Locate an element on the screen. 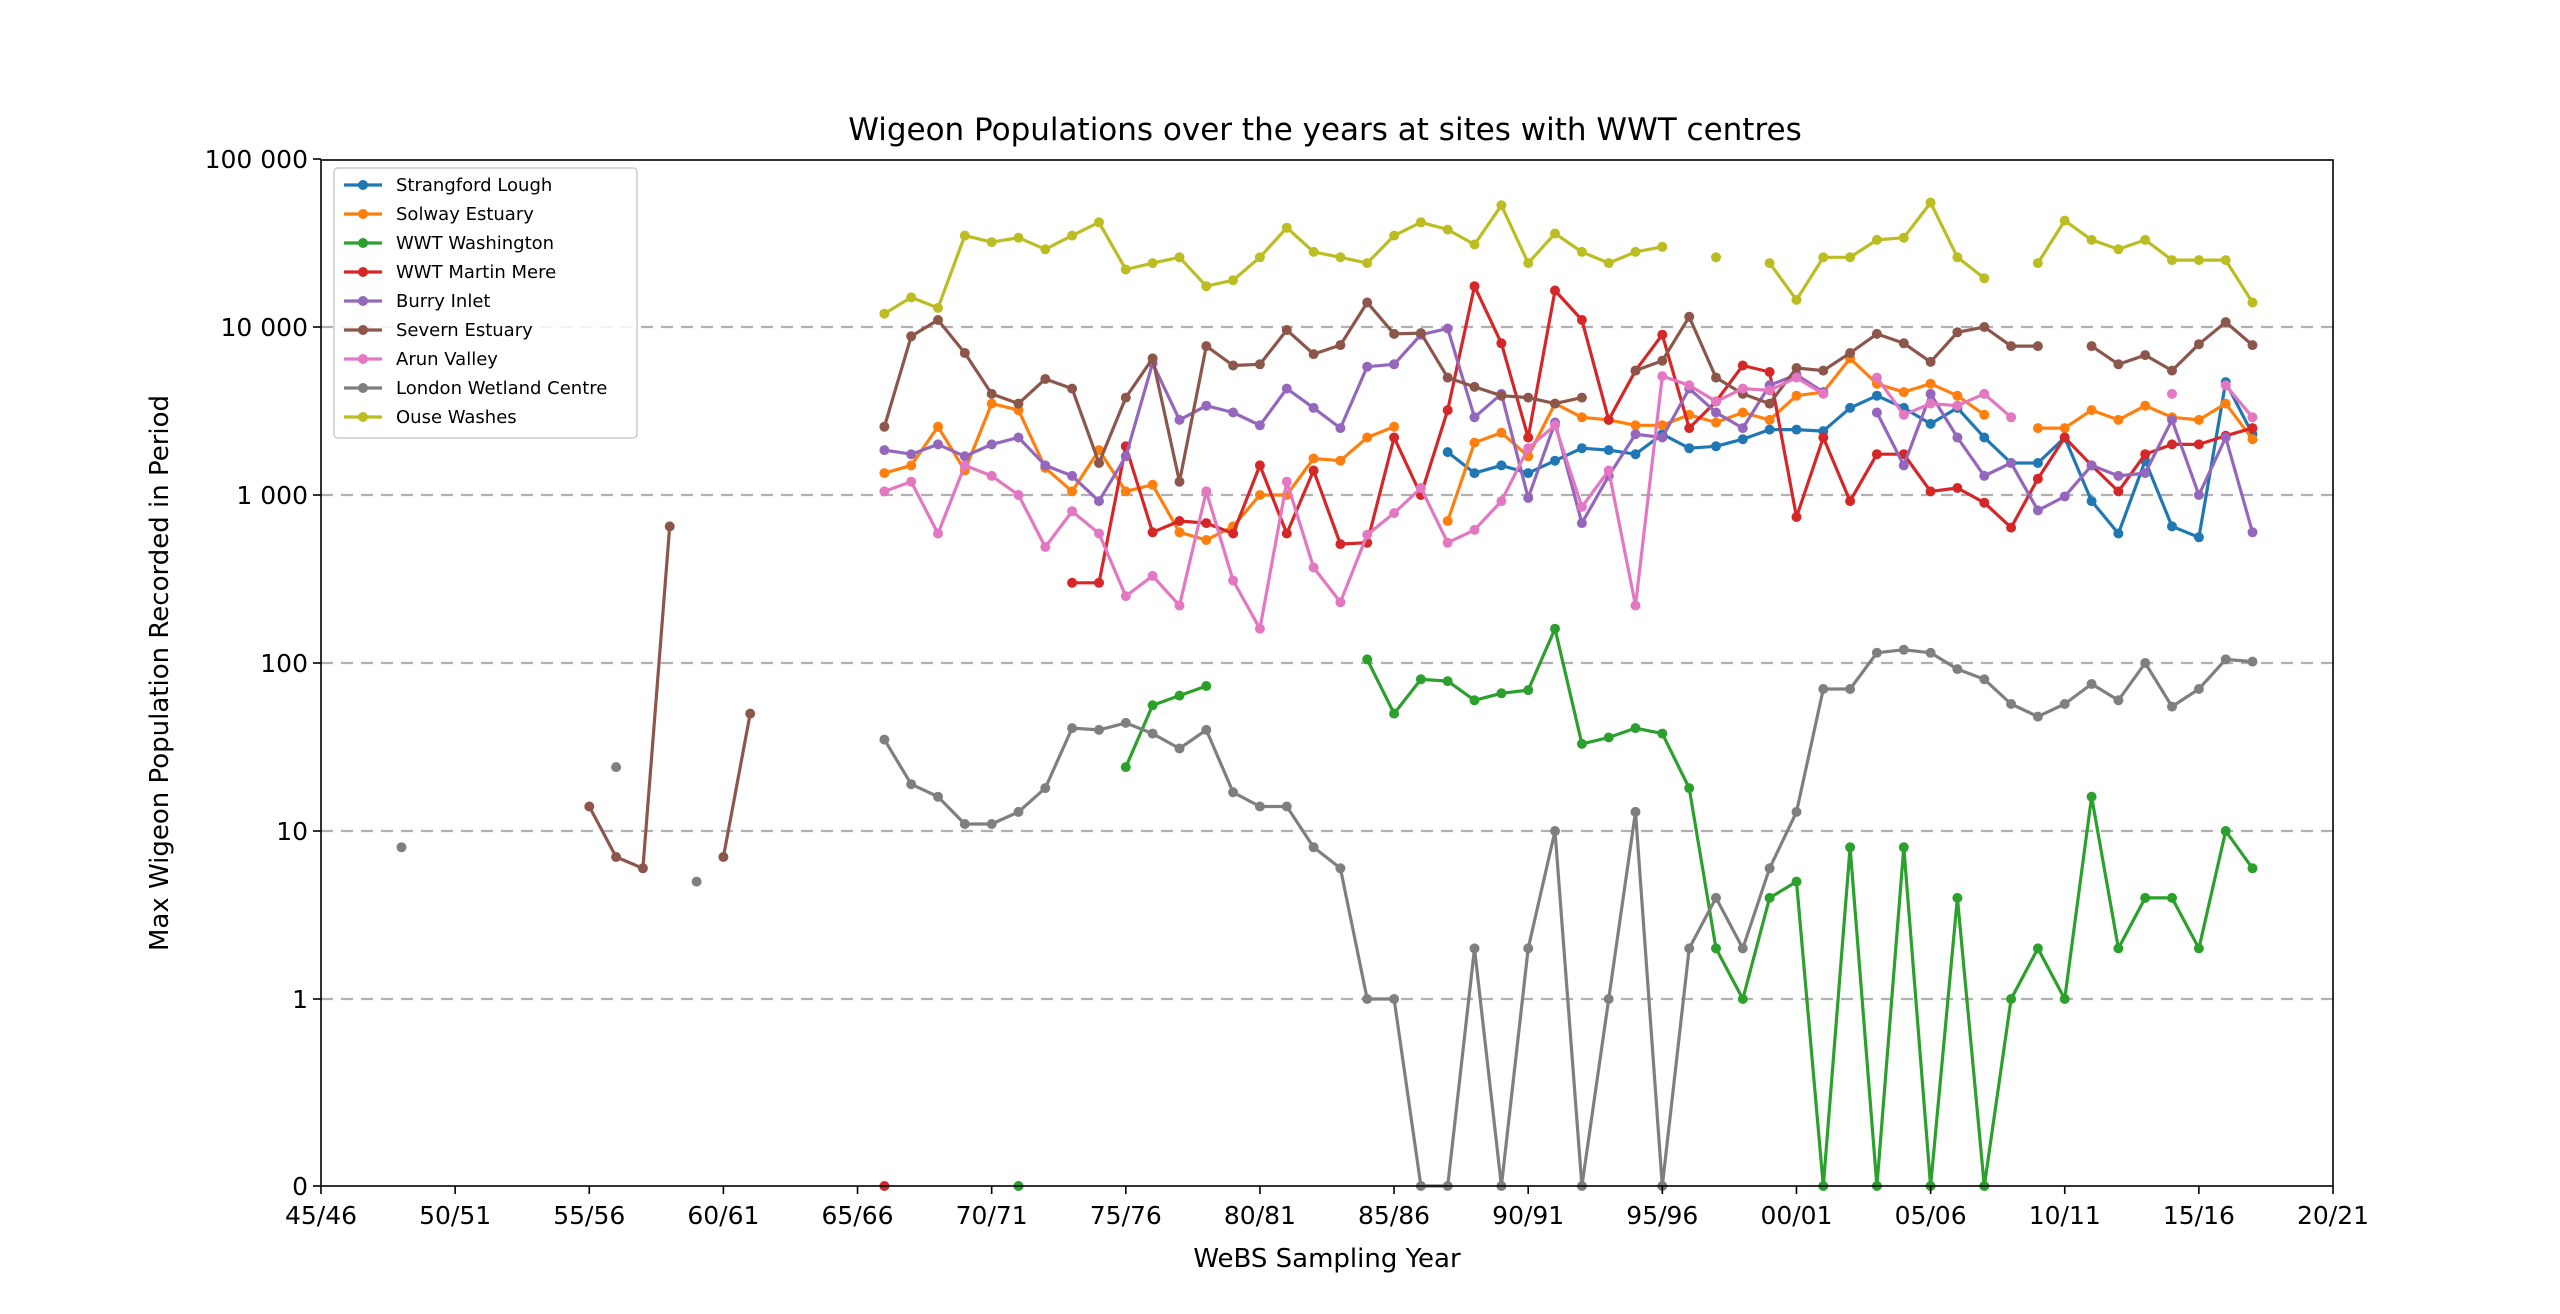 This screenshot has height=1314, width=2560. x-tick-label: 70/71 is located at coordinates (992, 1215).